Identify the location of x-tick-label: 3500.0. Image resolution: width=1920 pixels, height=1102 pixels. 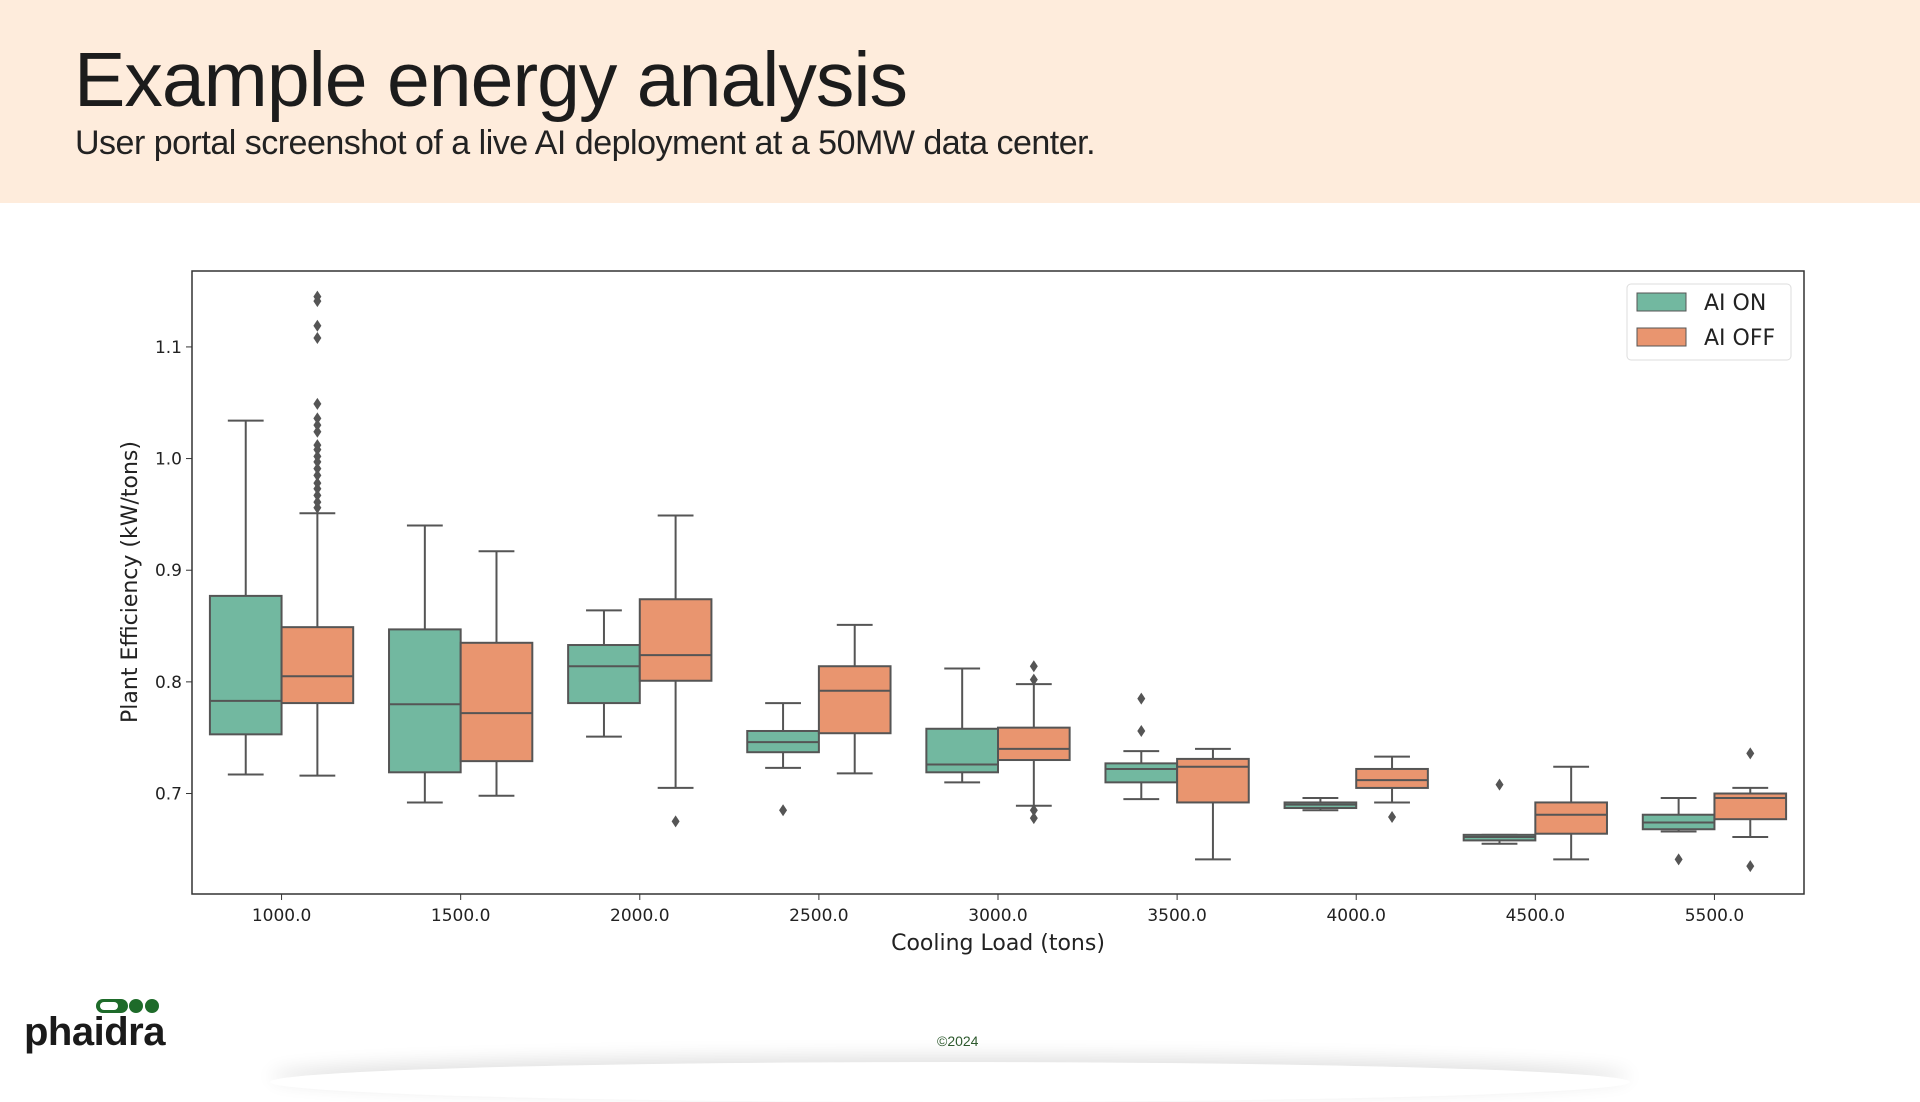
(1176, 916).